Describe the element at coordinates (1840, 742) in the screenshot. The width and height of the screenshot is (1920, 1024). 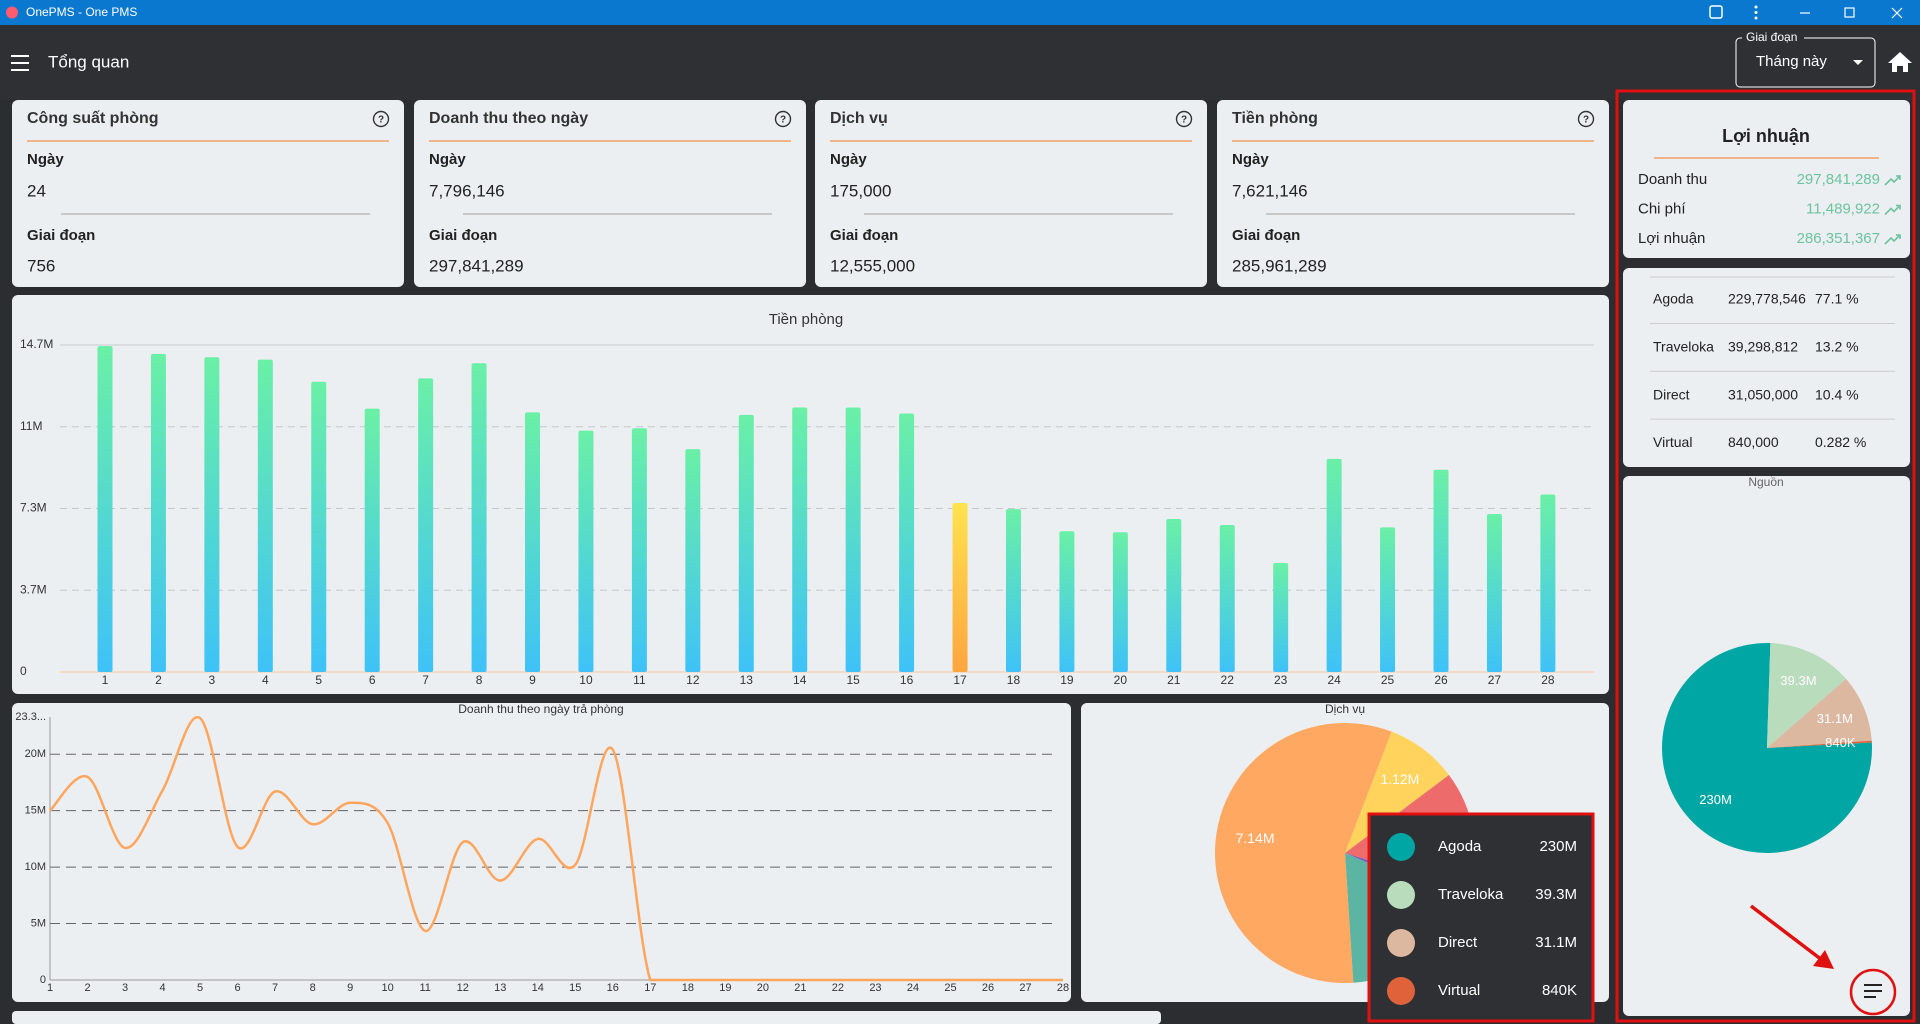
I see `pie-value-label: 840K` at that location.